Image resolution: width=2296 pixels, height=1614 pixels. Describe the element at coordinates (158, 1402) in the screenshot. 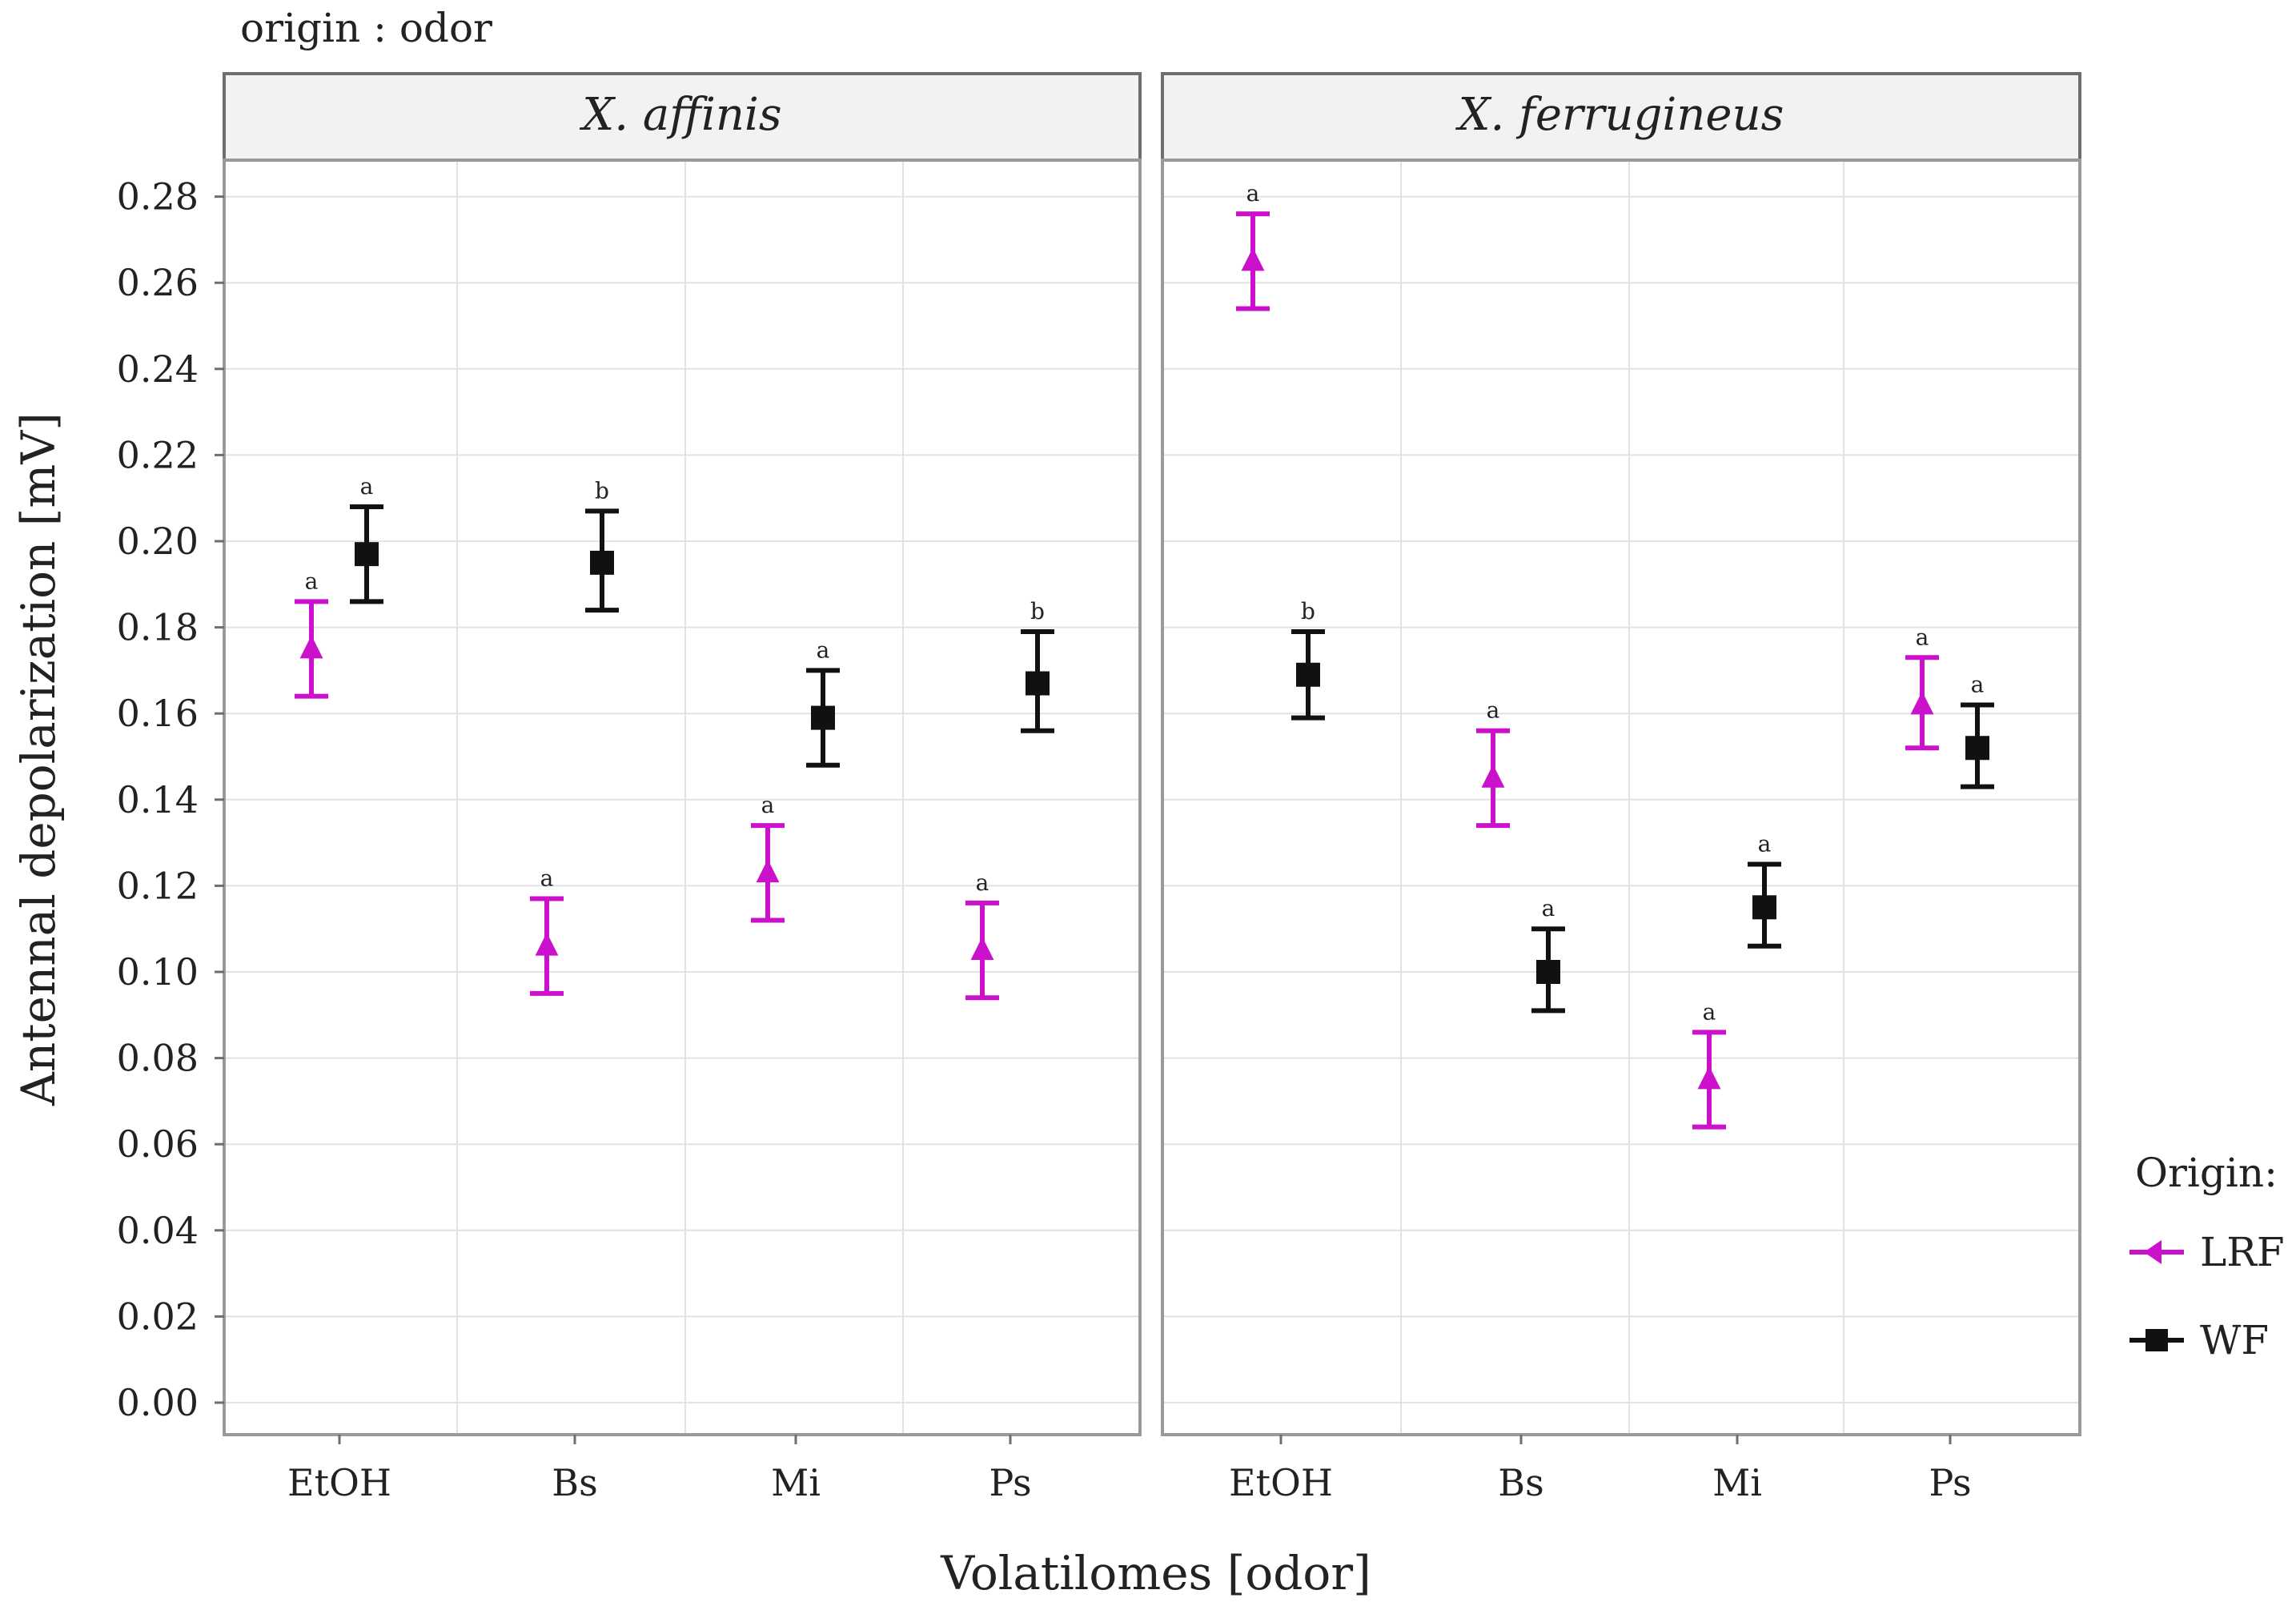

I see `y-tick-label: 0.00` at that location.